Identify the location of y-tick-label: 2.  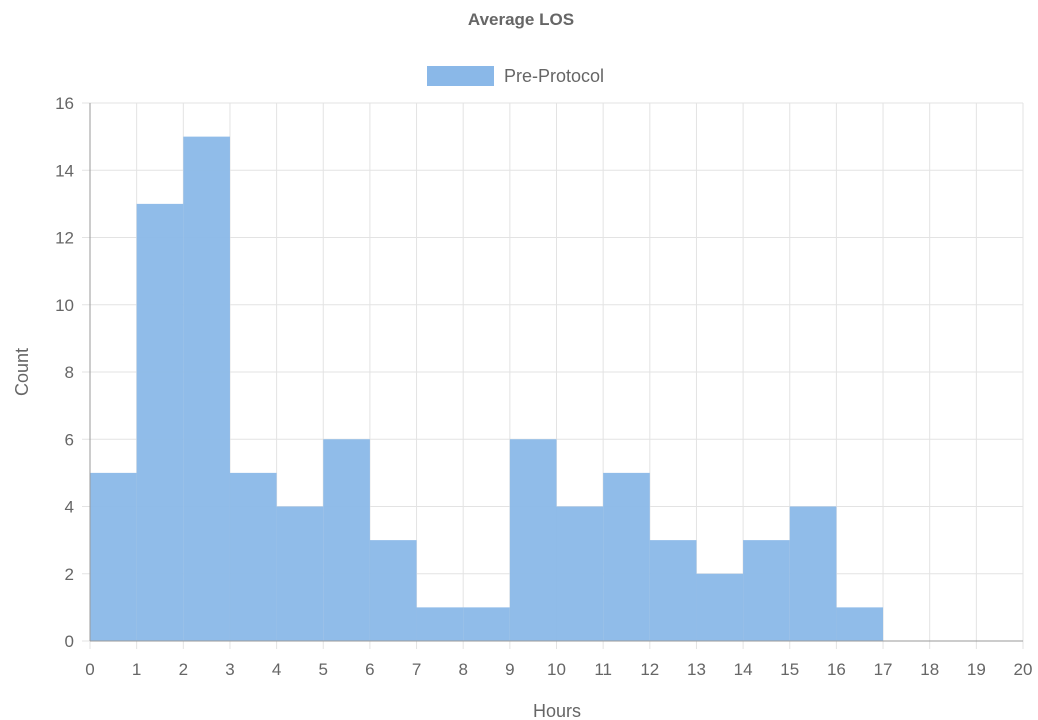
(69, 574).